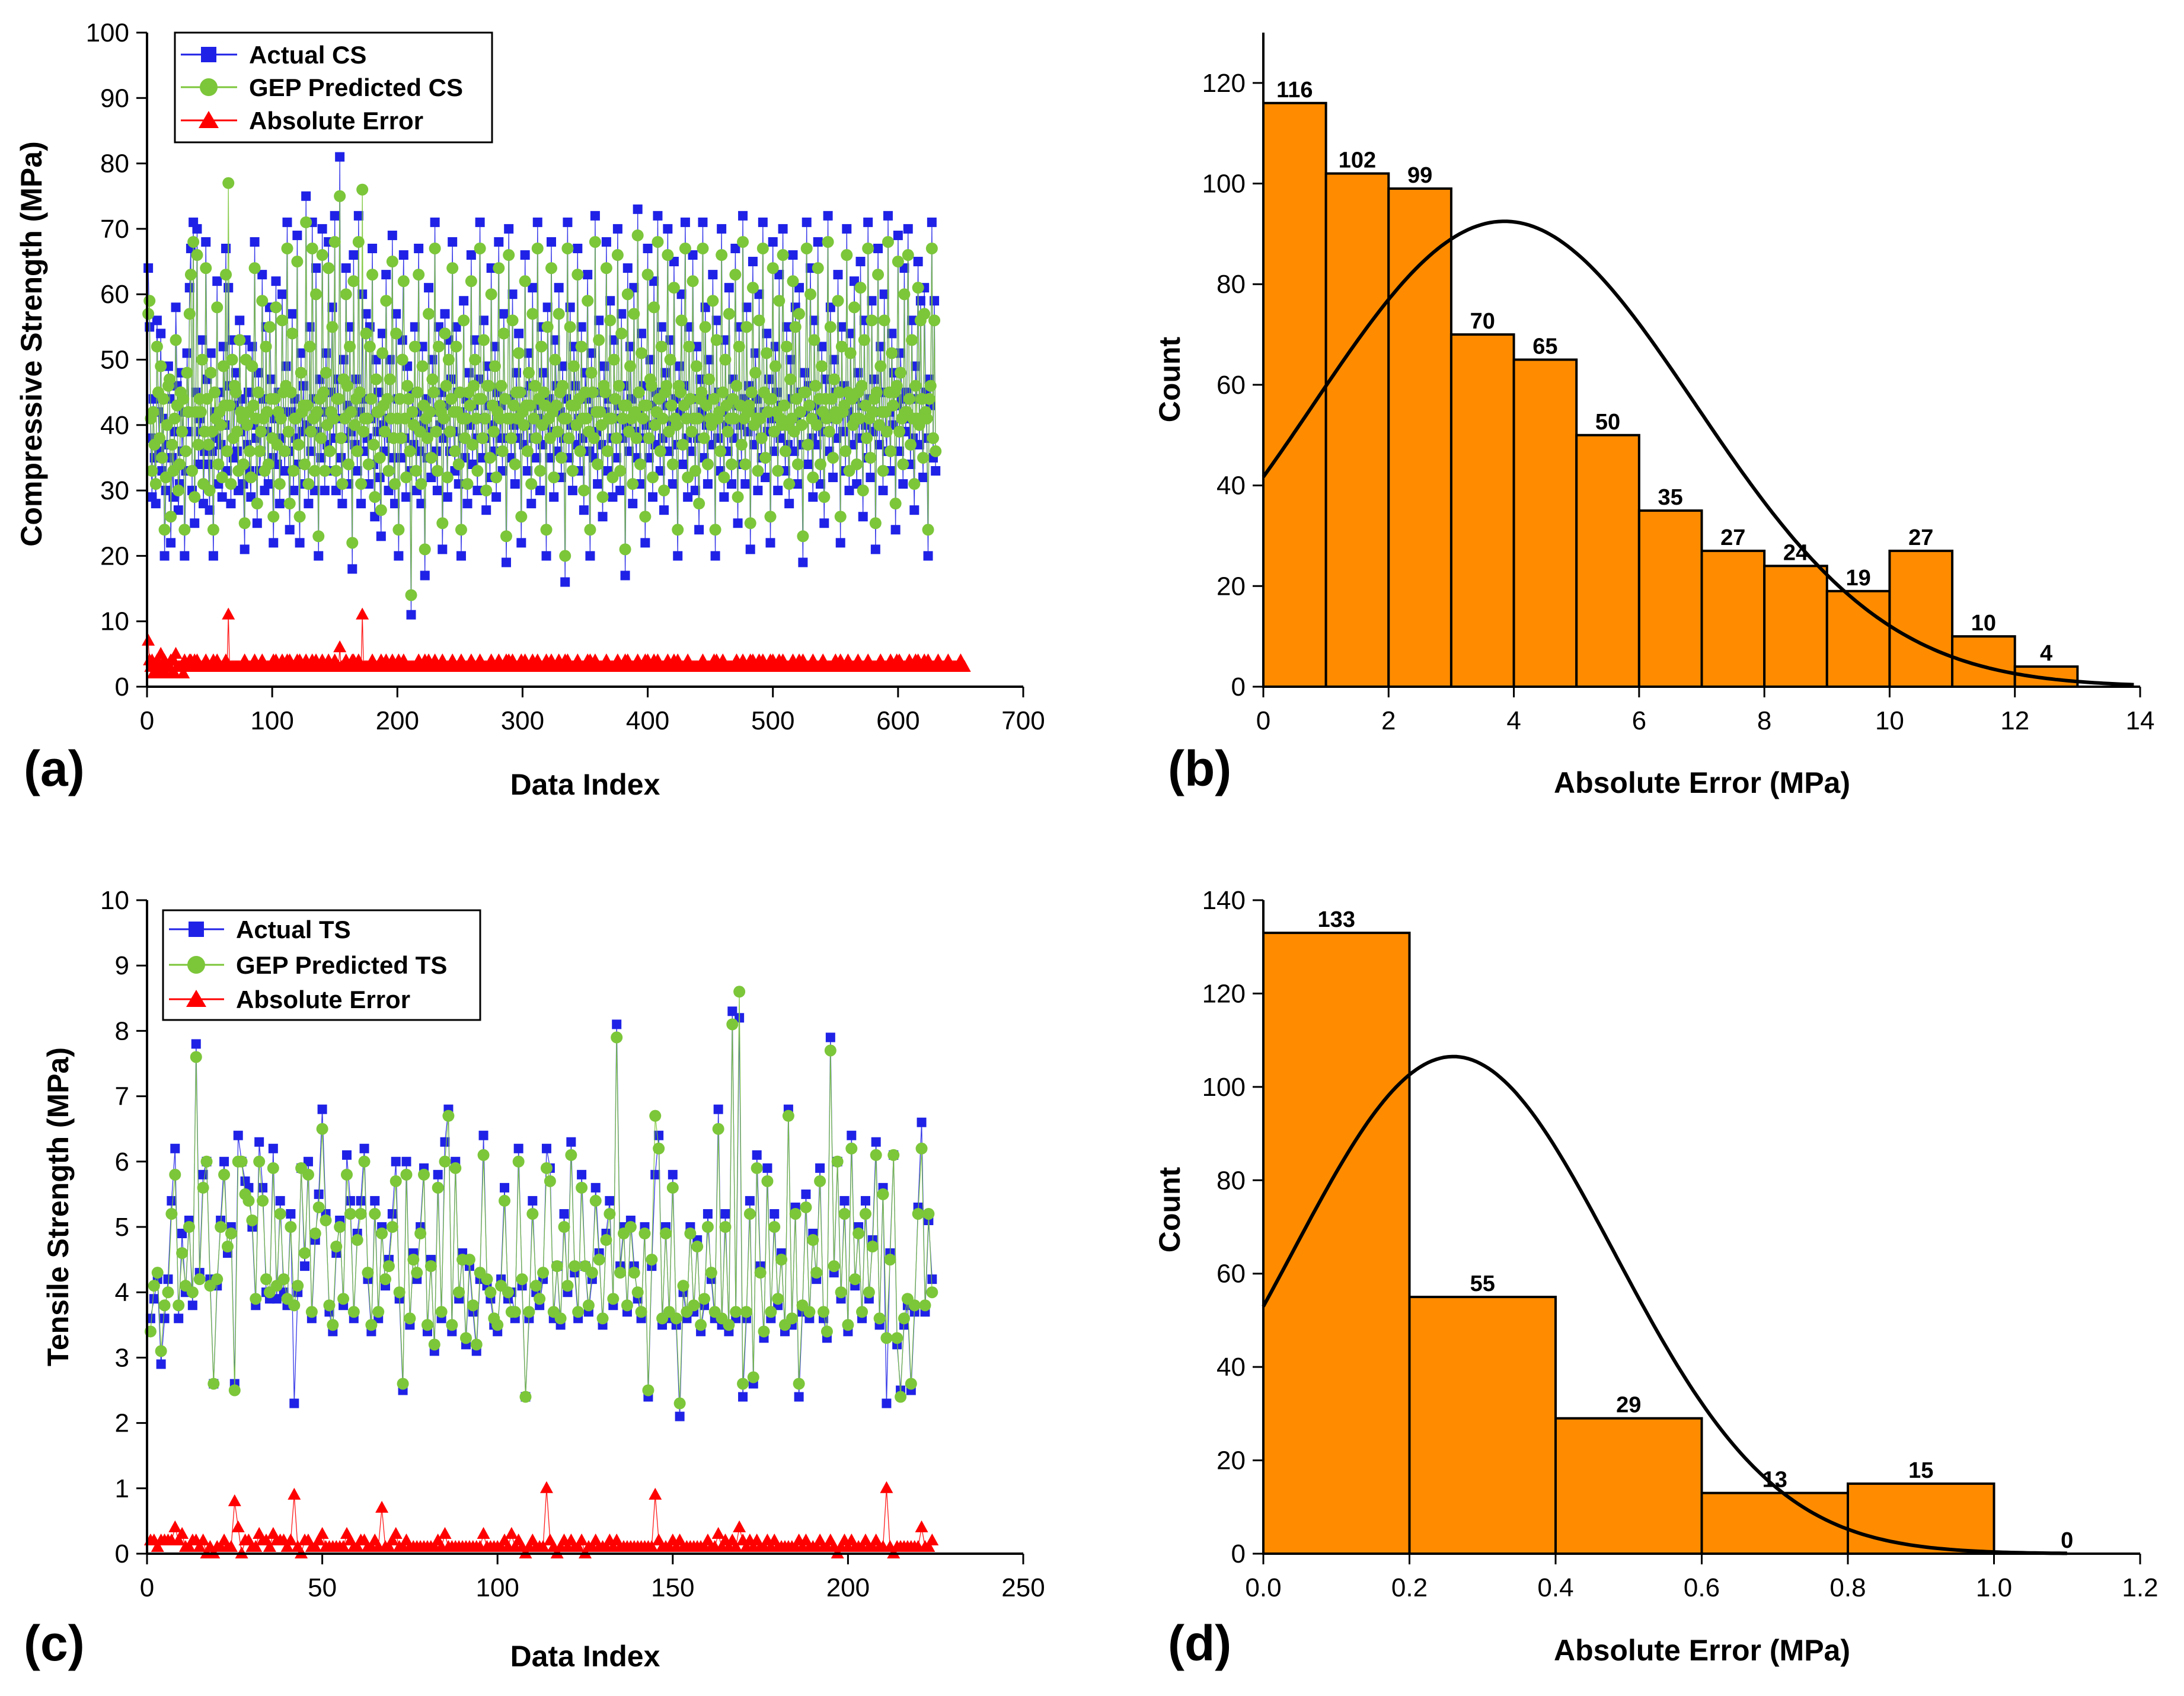  I want to click on panel-c-y-tick-label: 4, so click(122, 1292).